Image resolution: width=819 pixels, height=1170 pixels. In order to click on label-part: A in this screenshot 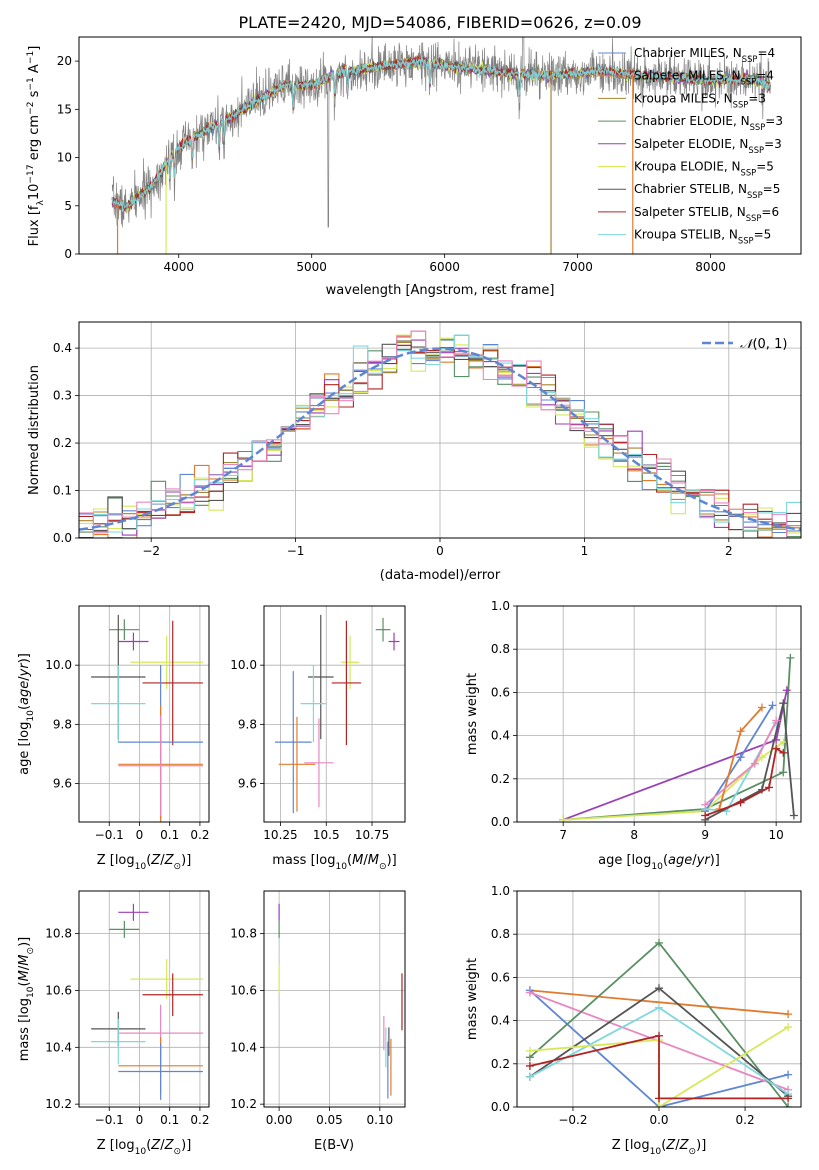, I will do `click(34, 70)`.